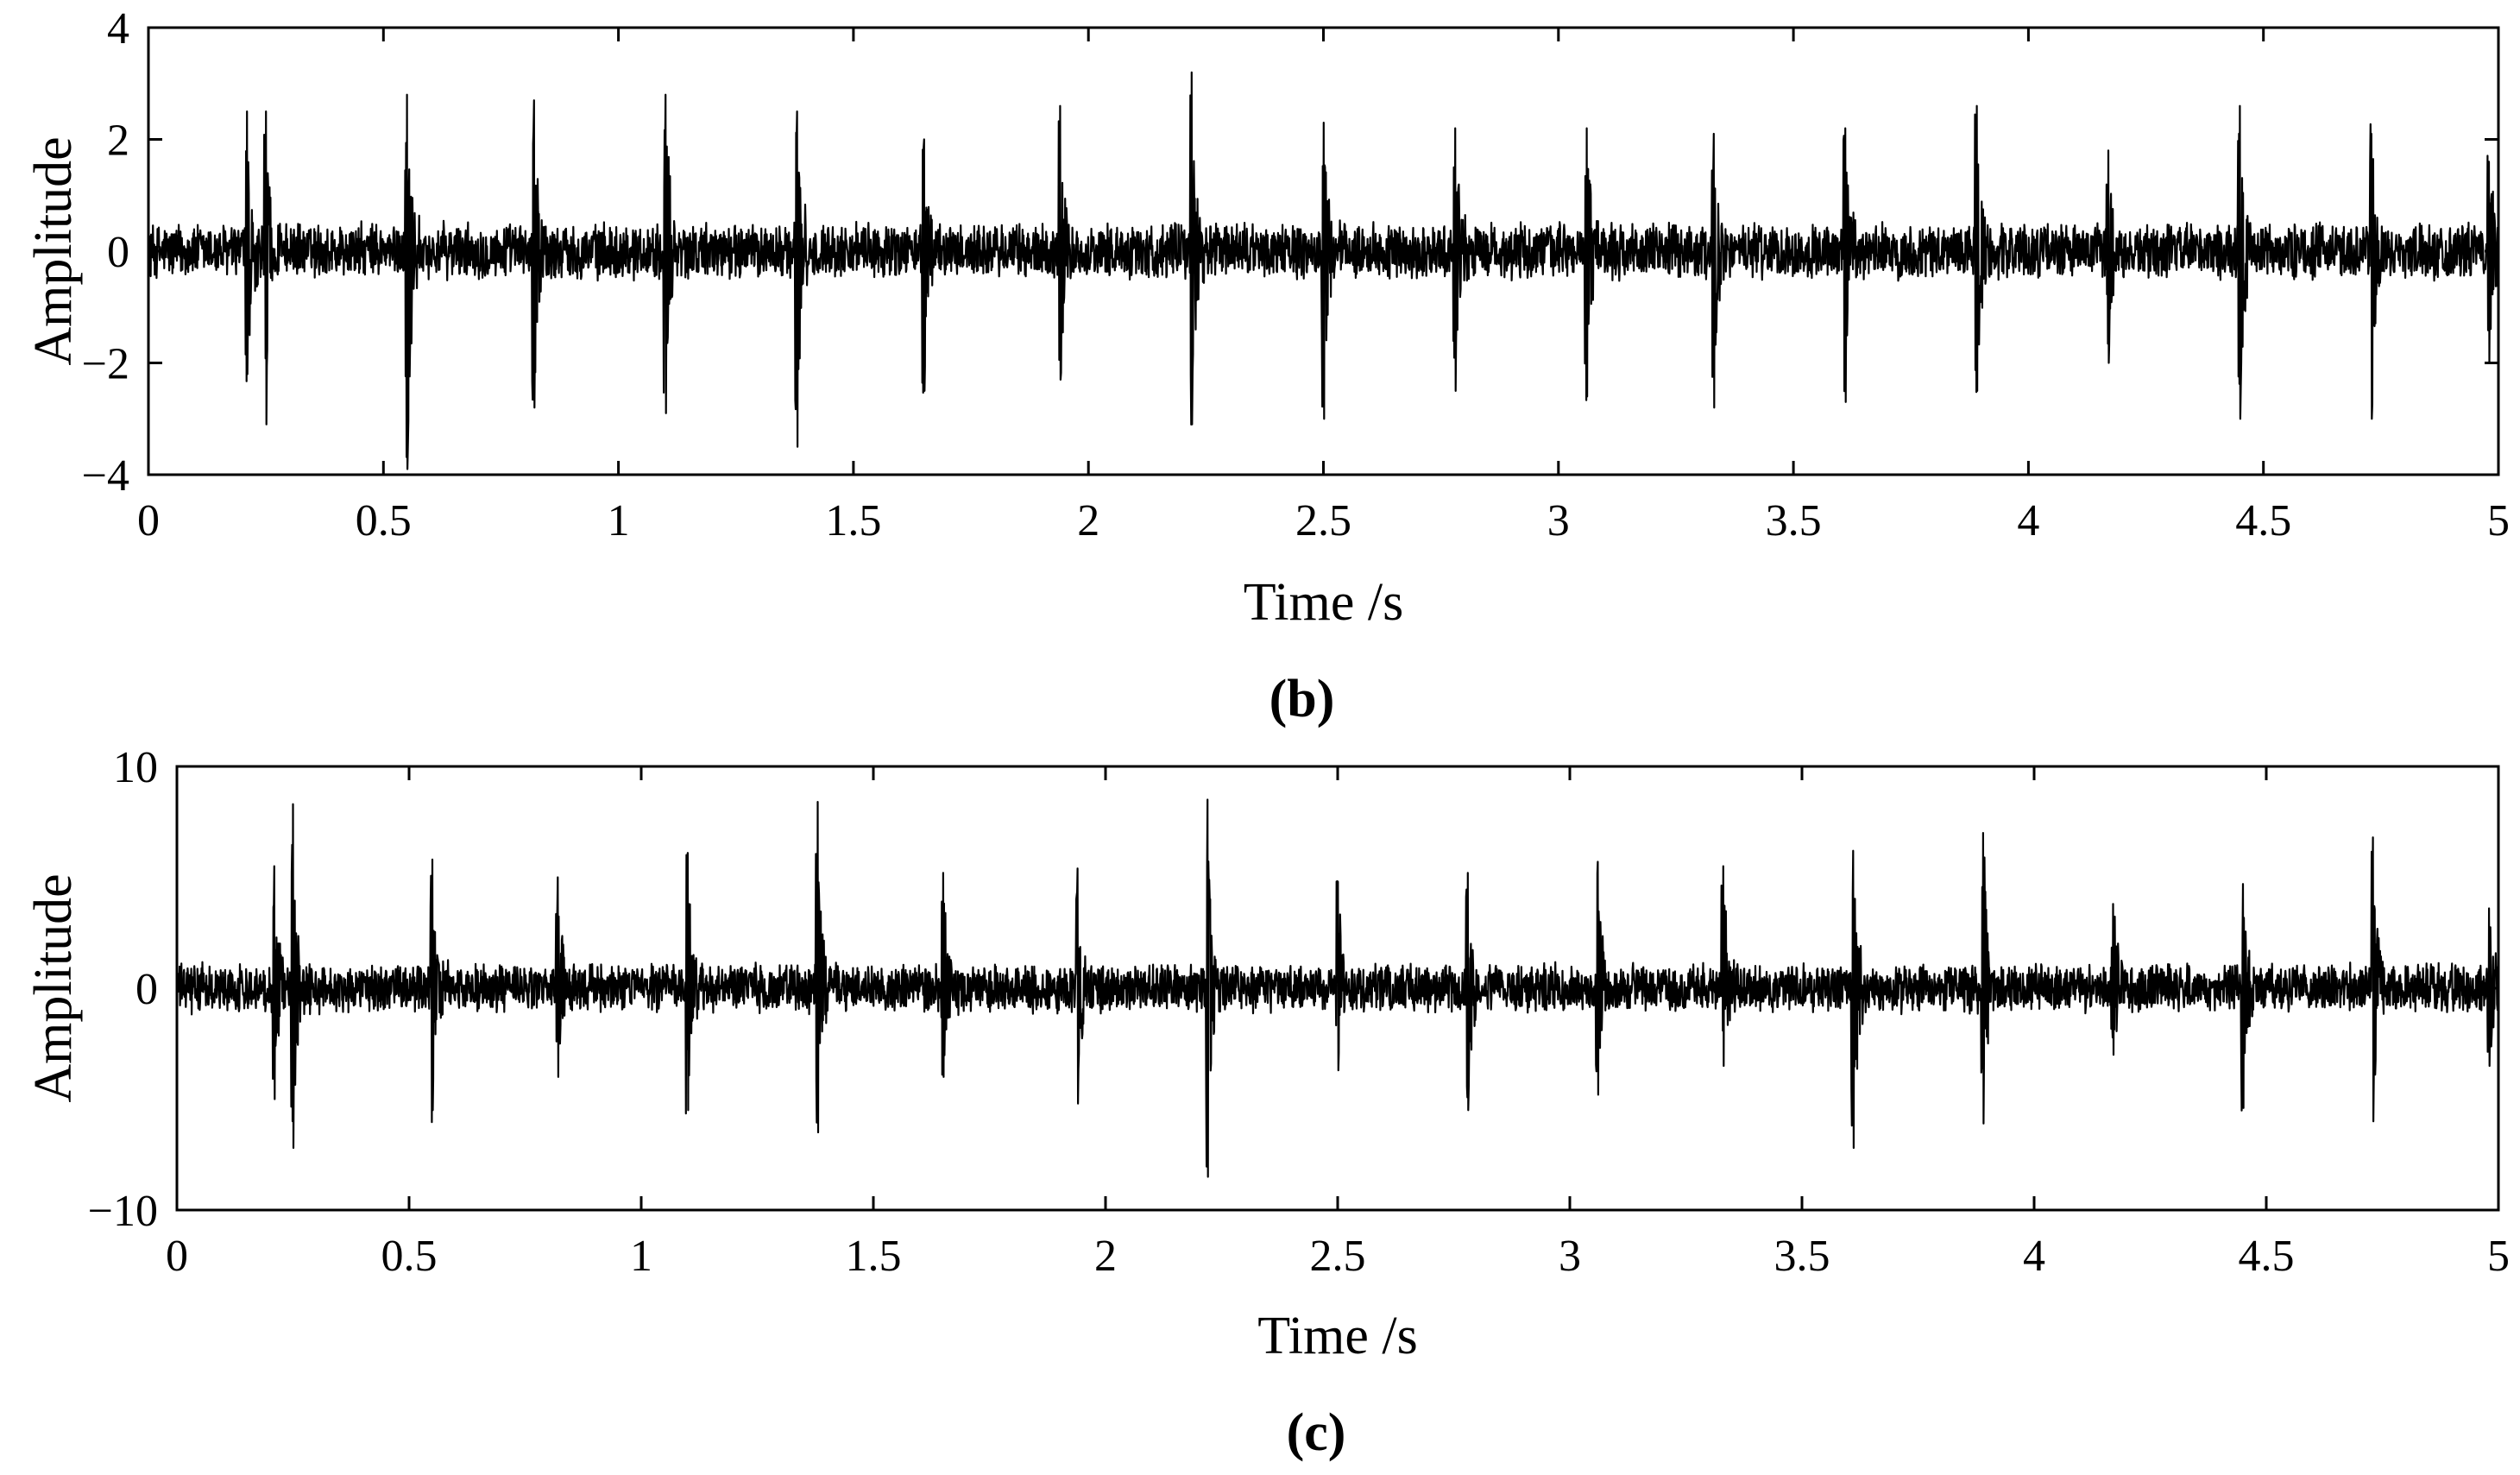 The image size is (2520, 1475). What do you see at coordinates (148, 520) in the screenshot?
I see `x-tick-label-b: 0` at bounding box center [148, 520].